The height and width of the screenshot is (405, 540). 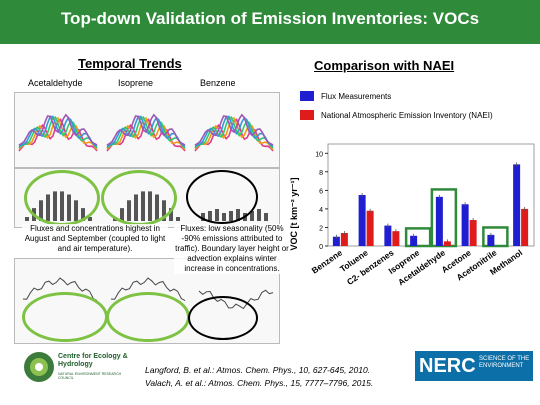 I want to click on highlight-ellipse-acetaldehyde, so click(x=62, y=198).